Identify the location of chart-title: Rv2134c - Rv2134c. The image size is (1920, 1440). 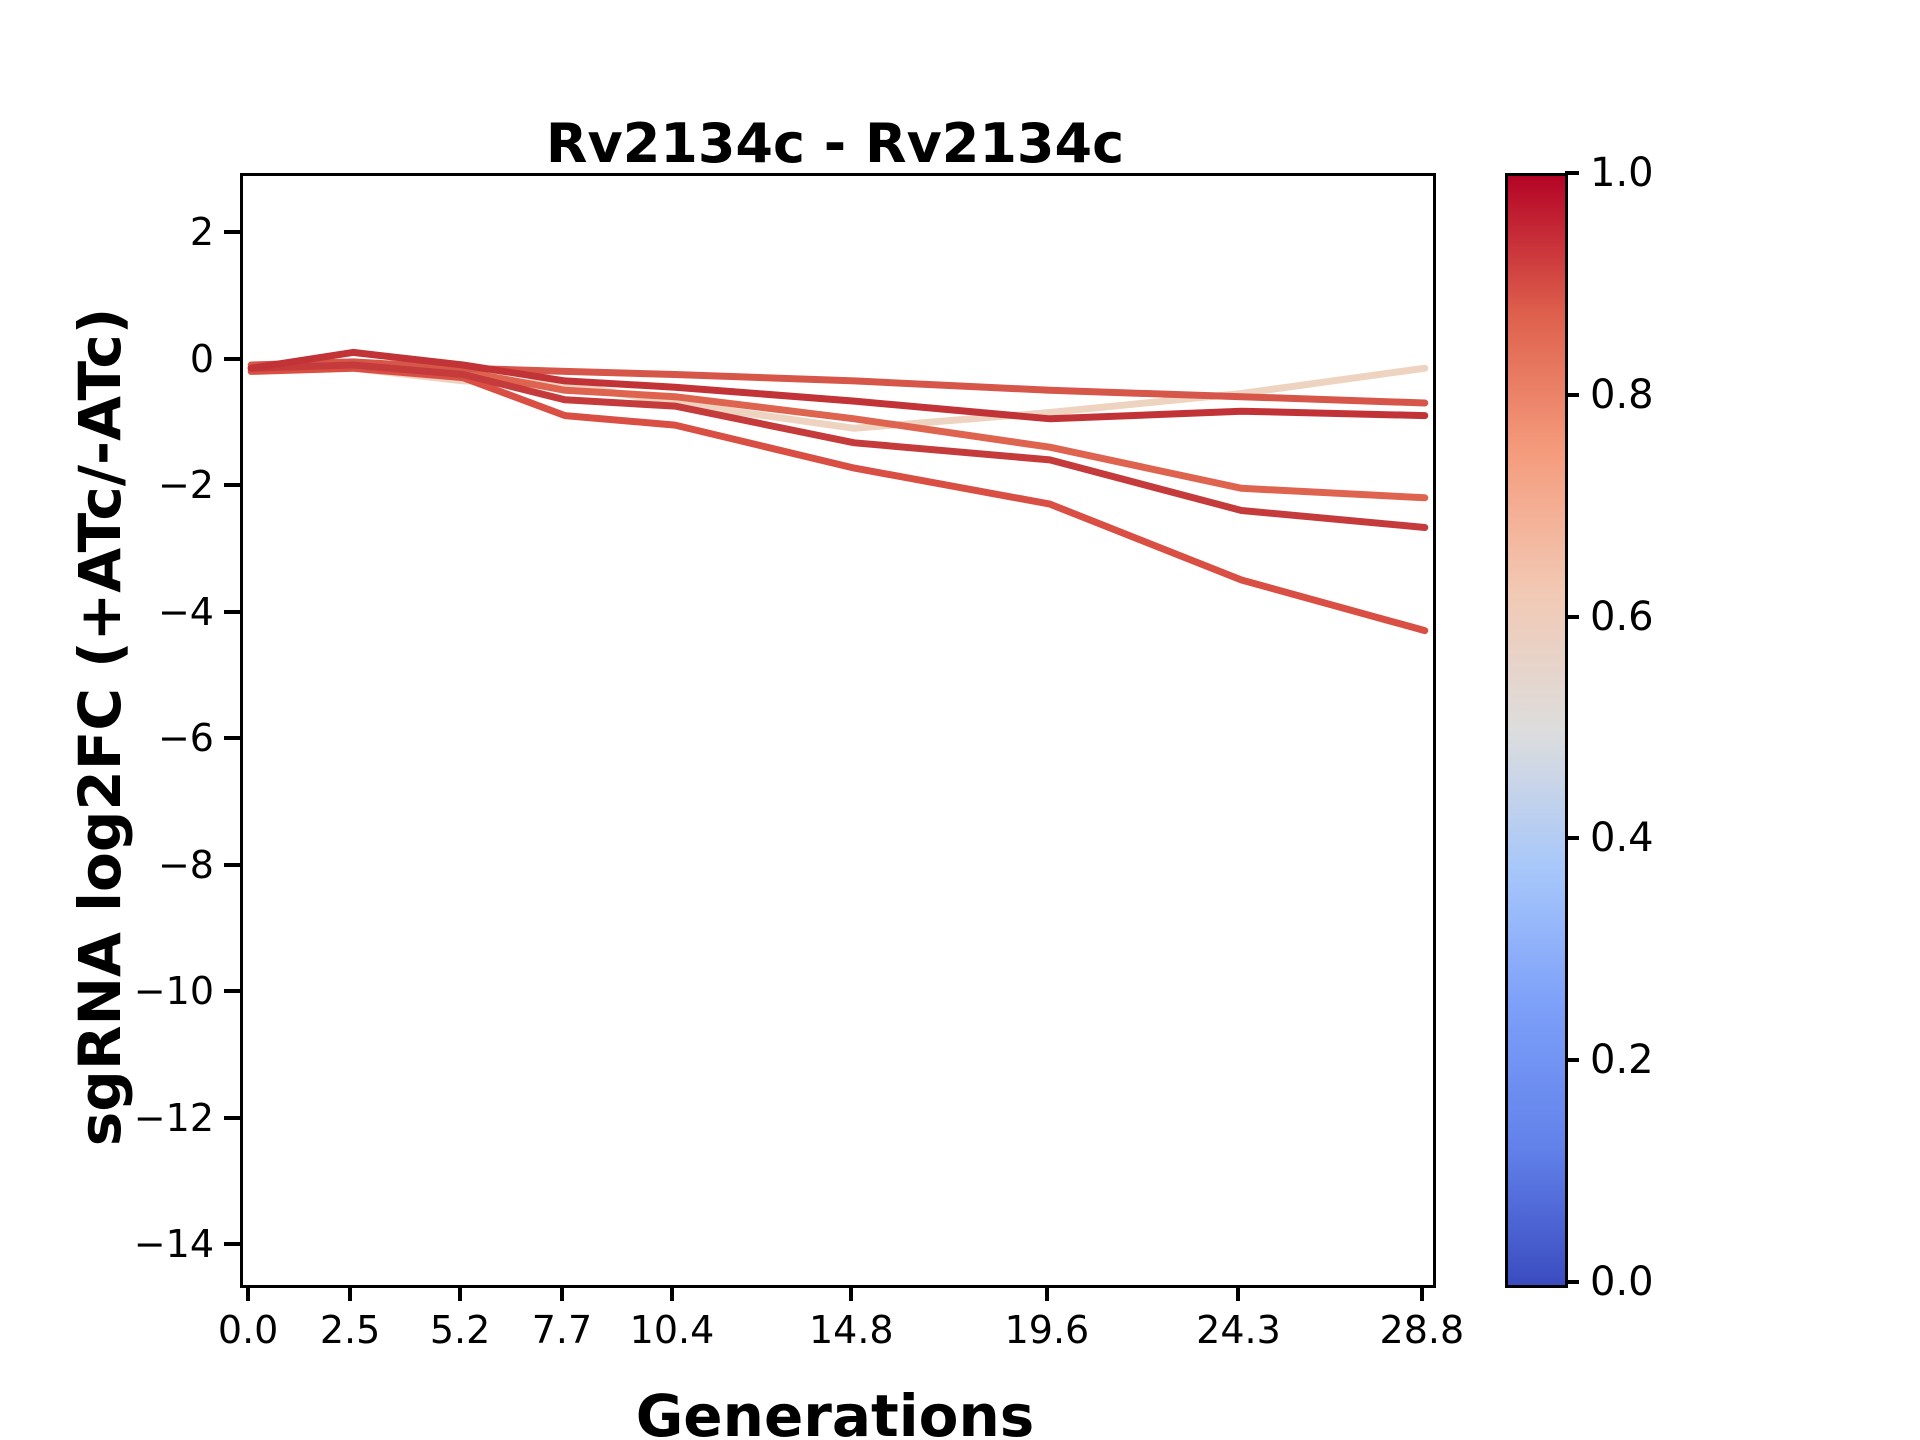
(835, 143).